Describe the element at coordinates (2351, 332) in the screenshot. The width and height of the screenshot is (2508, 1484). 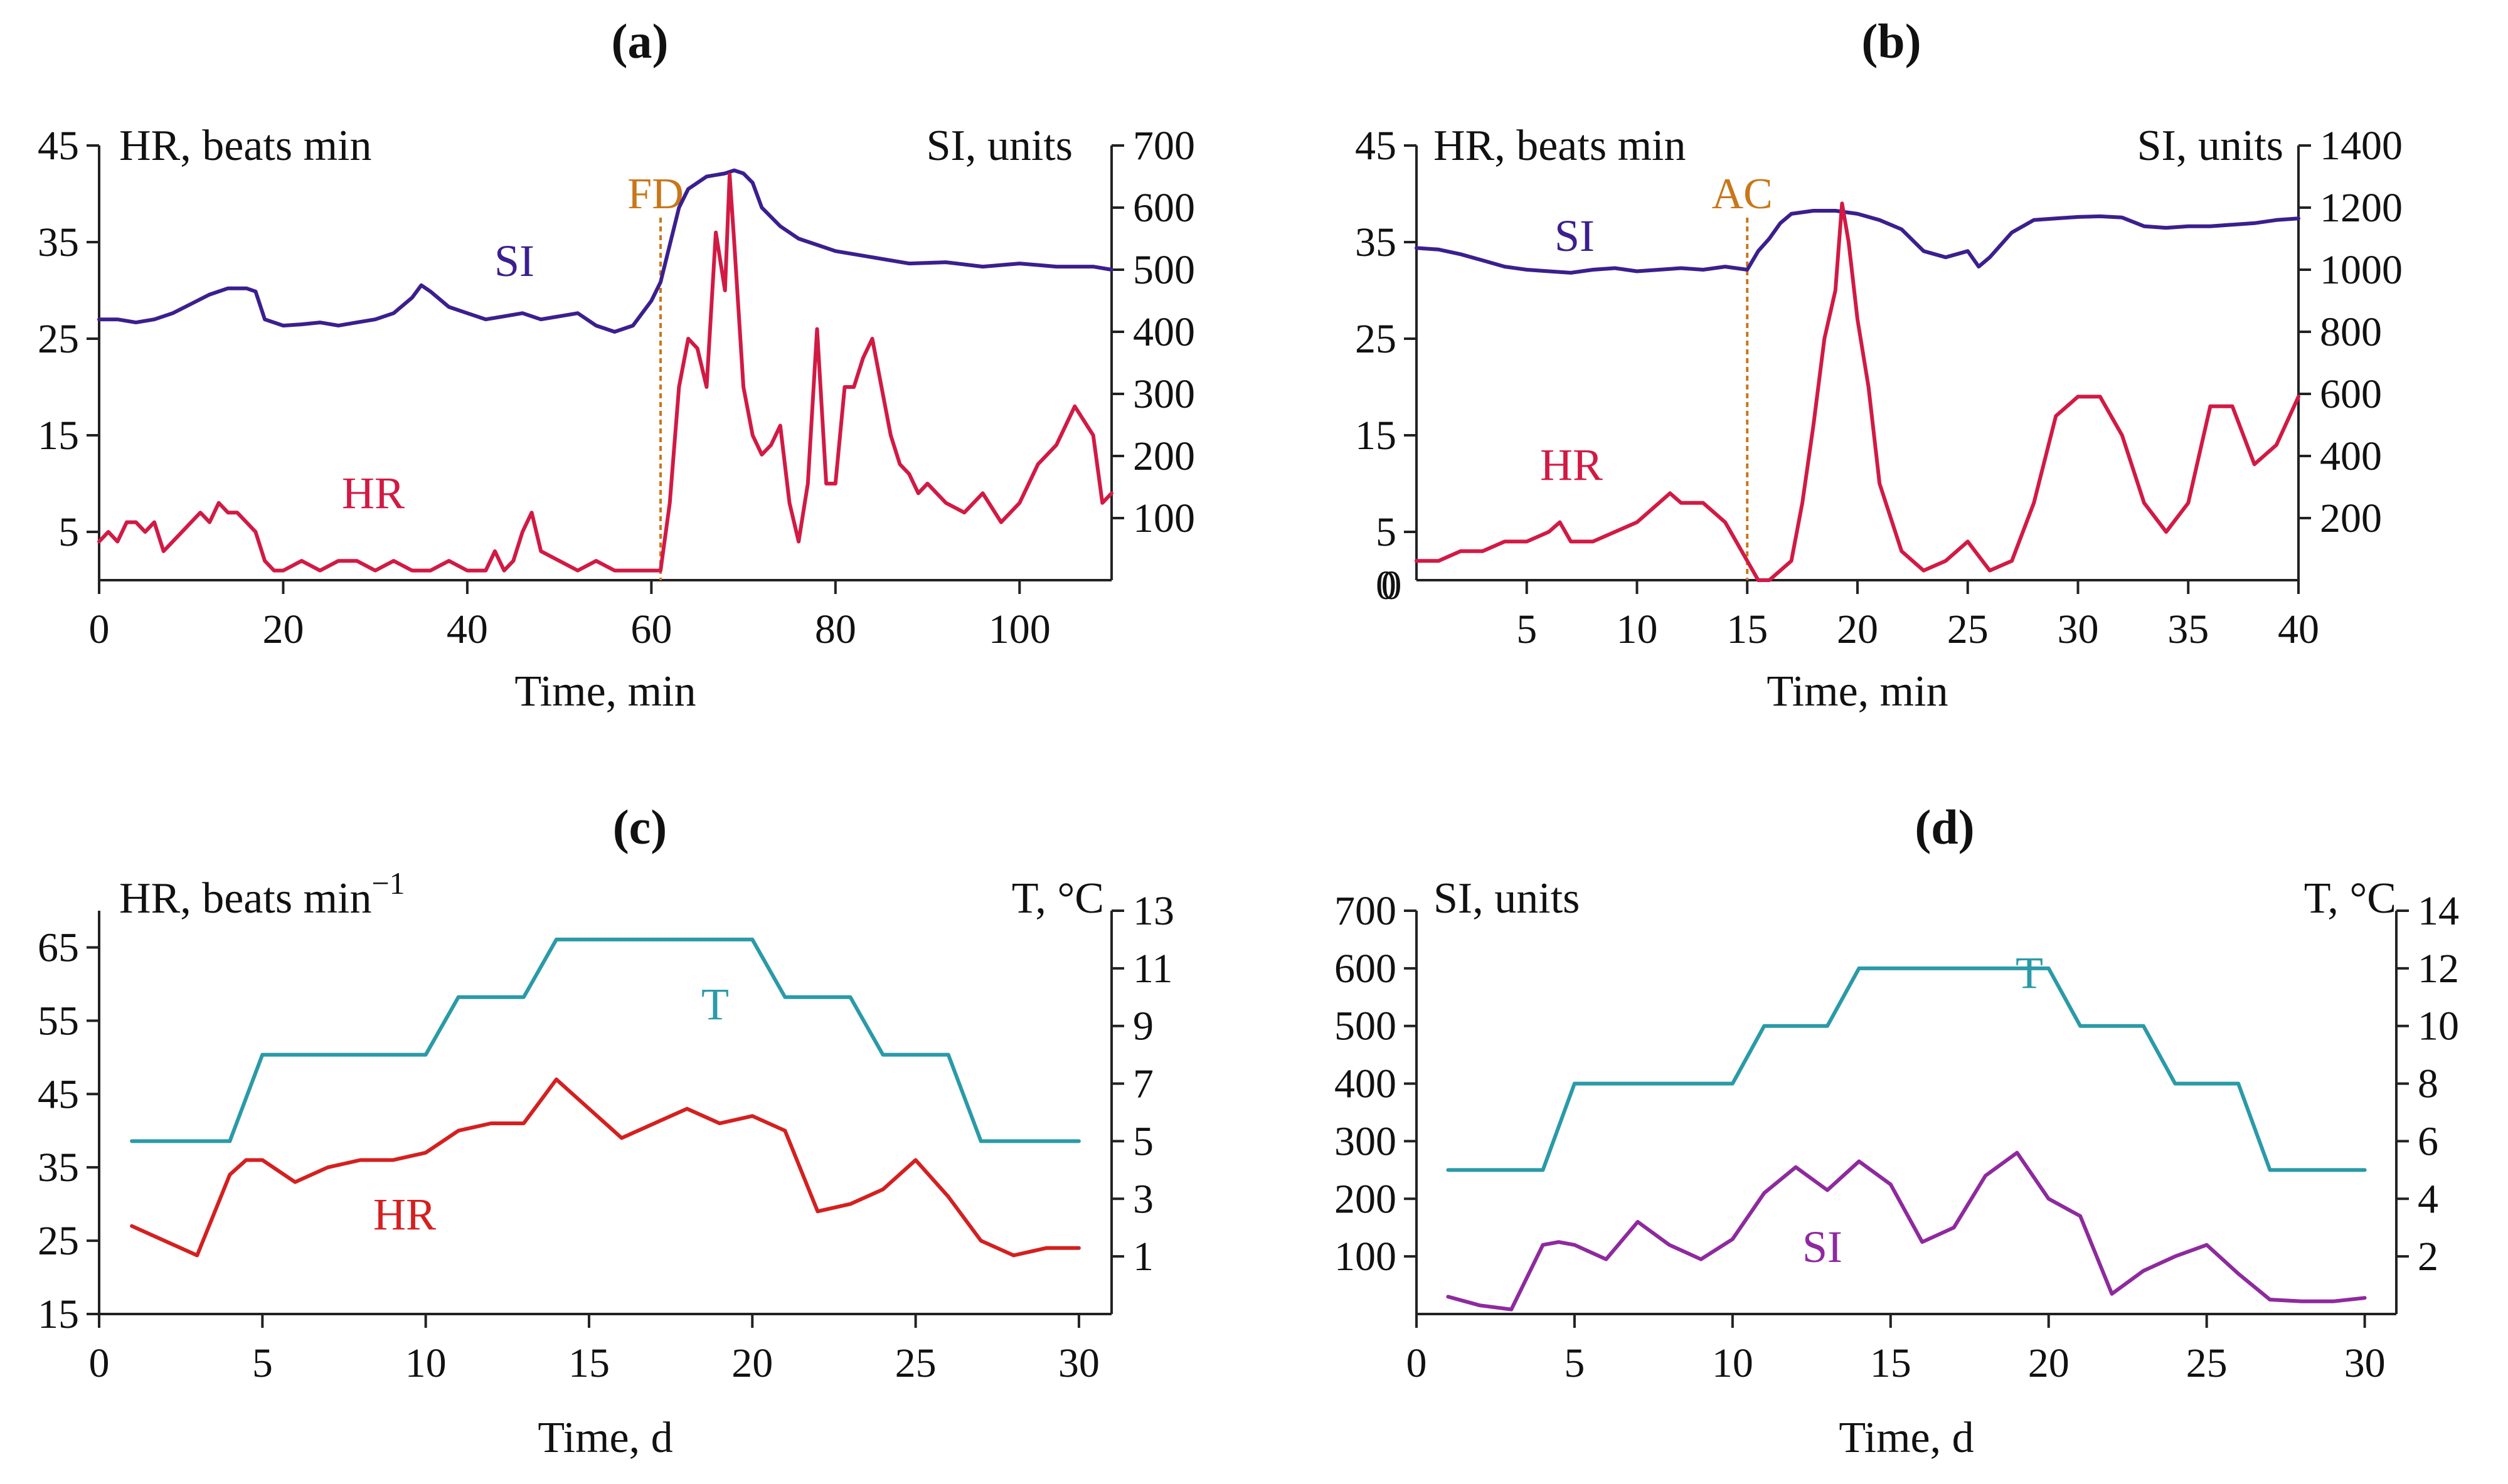
I see `y-right-tick-label: 800` at that location.